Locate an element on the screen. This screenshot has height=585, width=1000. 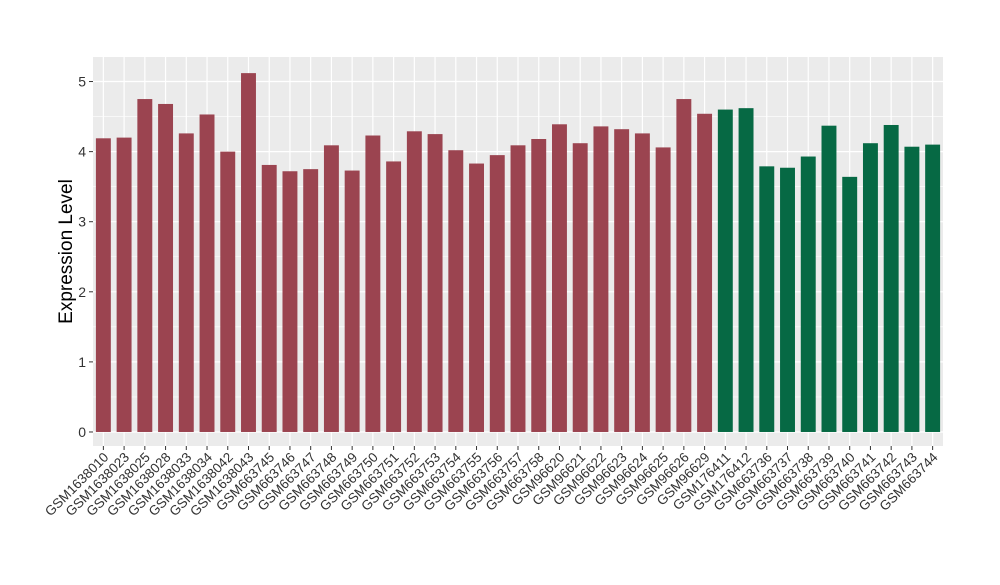
bar-GSM1638010 is located at coordinates (103, 285).